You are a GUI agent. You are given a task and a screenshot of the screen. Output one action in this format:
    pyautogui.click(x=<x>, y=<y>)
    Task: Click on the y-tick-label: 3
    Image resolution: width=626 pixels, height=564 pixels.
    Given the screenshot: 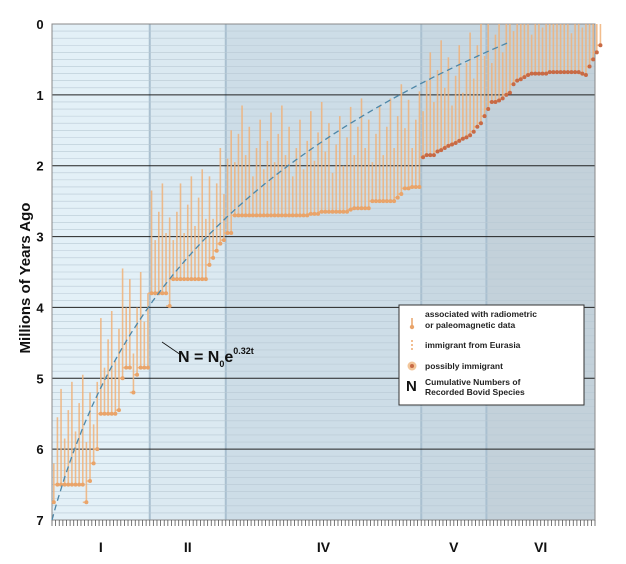 What is the action you would take?
    pyautogui.click(x=39, y=237)
    